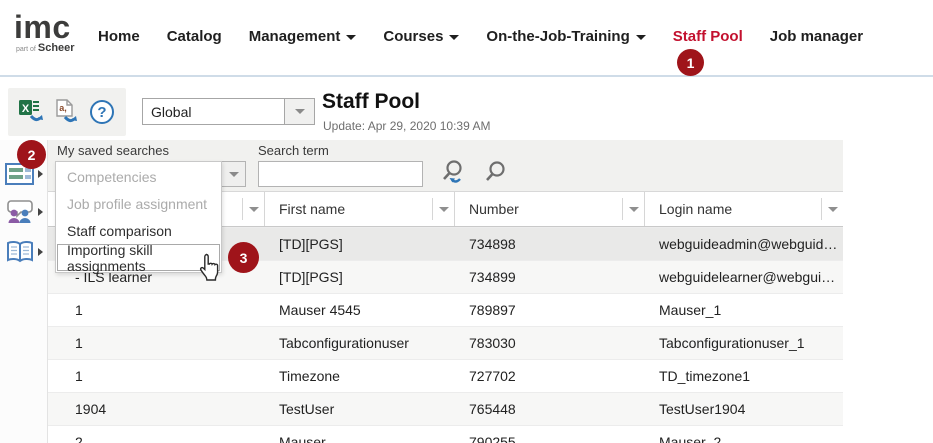  Describe the element at coordinates (24, 291) in the screenshot. I see `left-sidebar` at that location.